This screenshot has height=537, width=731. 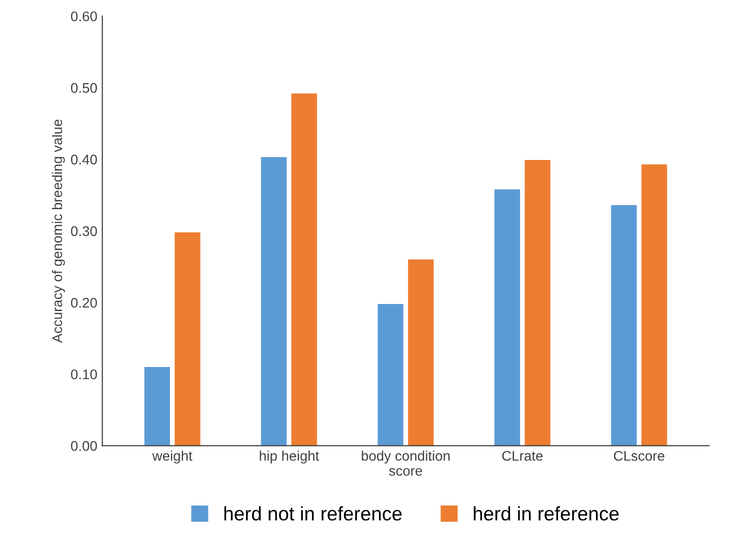 I want to click on x-tick-label: body condition score, so click(x=406, y=463).